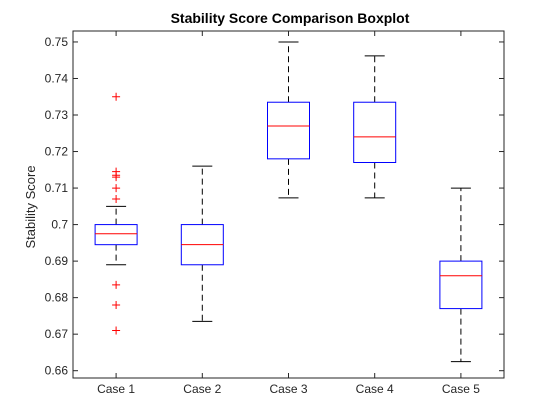 Image resolution: width=560 pixels, height=420 pixels. I want to click on y-axis-label: Stability Score, so click(30, 206).